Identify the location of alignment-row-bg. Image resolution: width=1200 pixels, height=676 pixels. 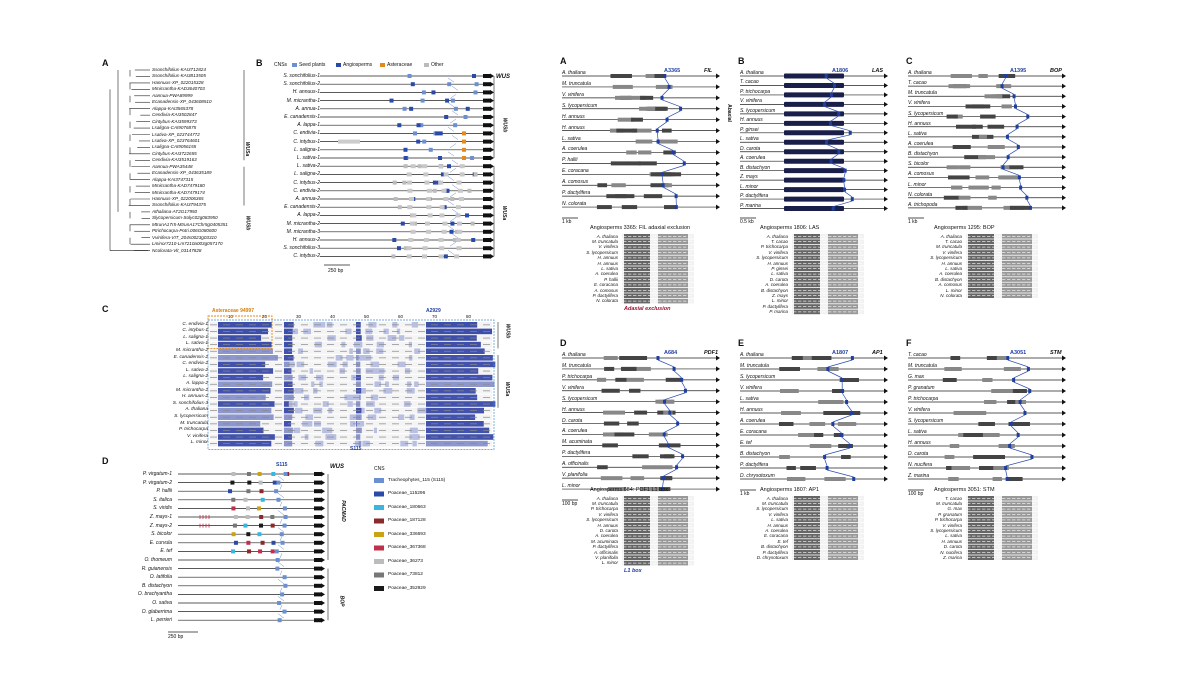
(351, 377).